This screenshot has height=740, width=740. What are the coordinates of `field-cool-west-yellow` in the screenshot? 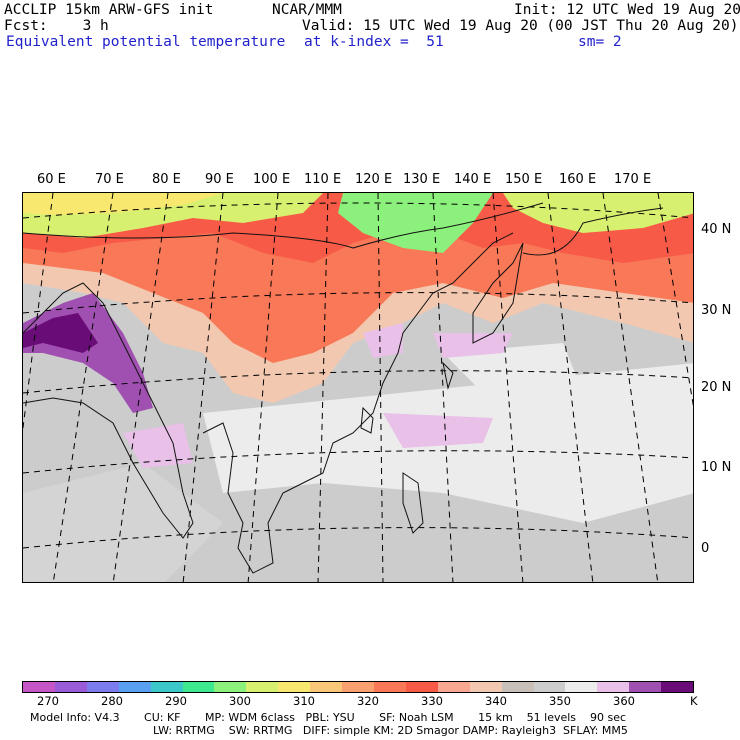 It's located at (123, 204).